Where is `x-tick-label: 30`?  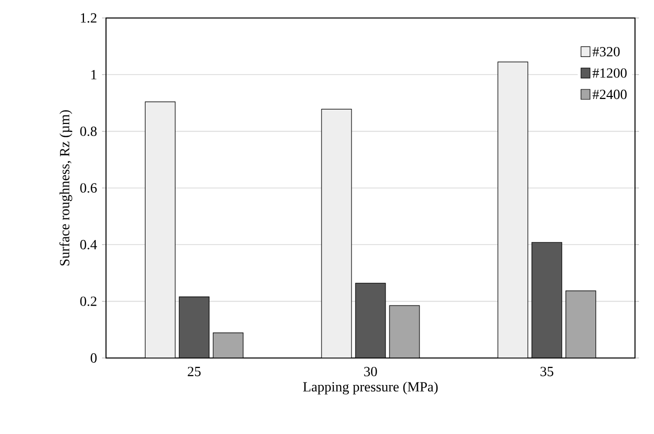 x-tick-label: 30 is located at coordinates (370, 371).